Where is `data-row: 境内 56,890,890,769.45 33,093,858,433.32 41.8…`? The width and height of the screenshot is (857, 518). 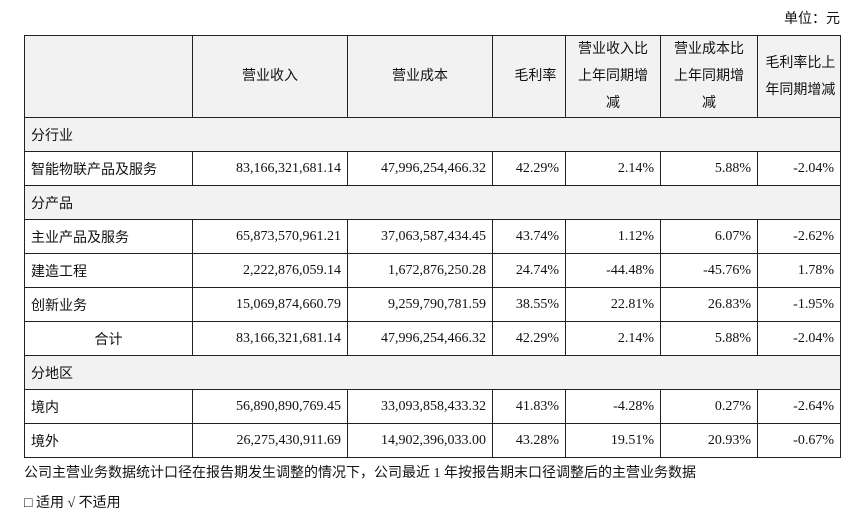 data-row: 境内 56,890,890,769.45 33,093,858,433.32 41.8… is located at coordinates (432, 406).